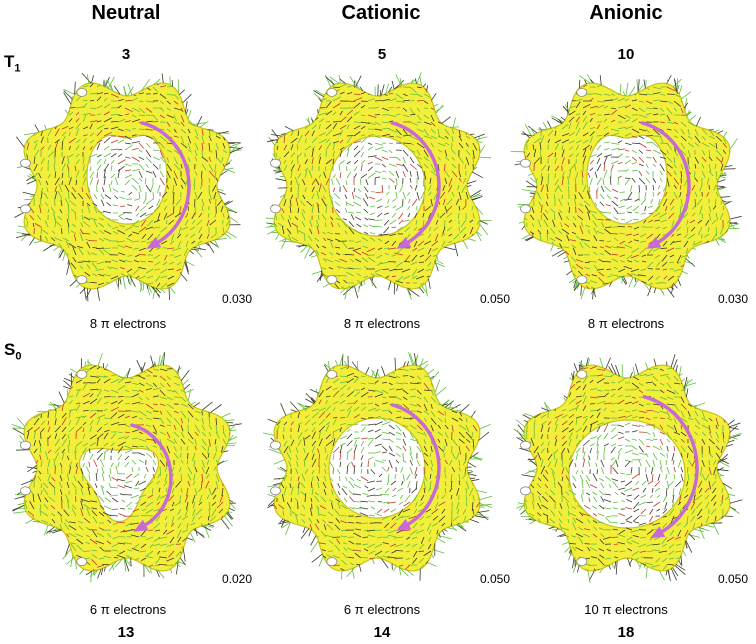 The image size is (756, 644). I want to click on compound-number: 14, so click(382, 632).